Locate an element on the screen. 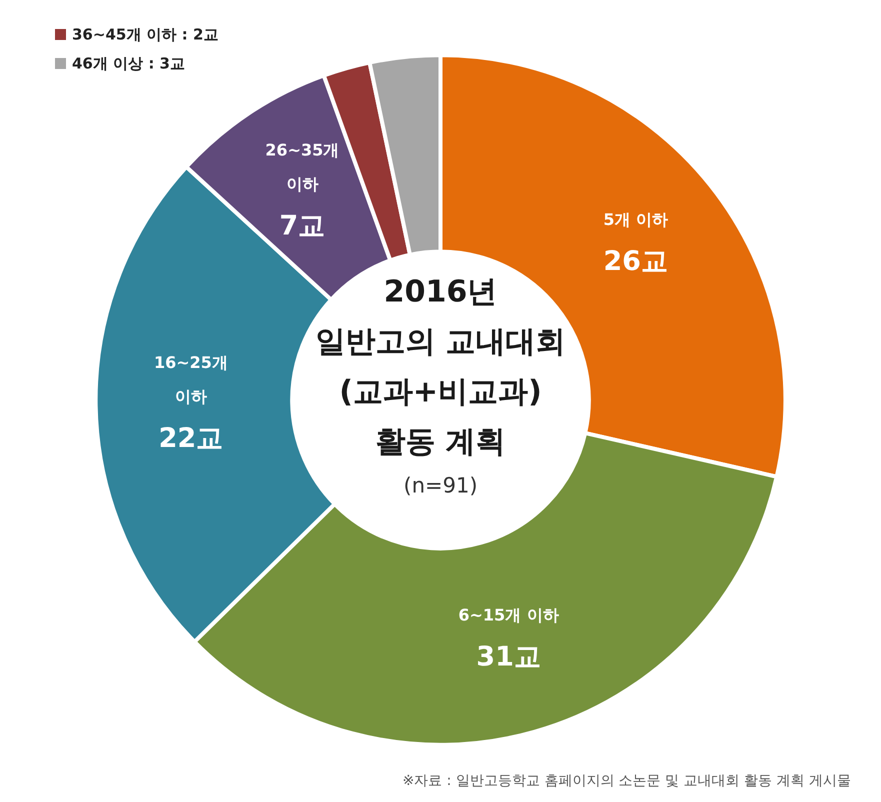 The image size is (881, 802). legend-label: 46개 이상 : 3교 is located at coordinates (128, 63).